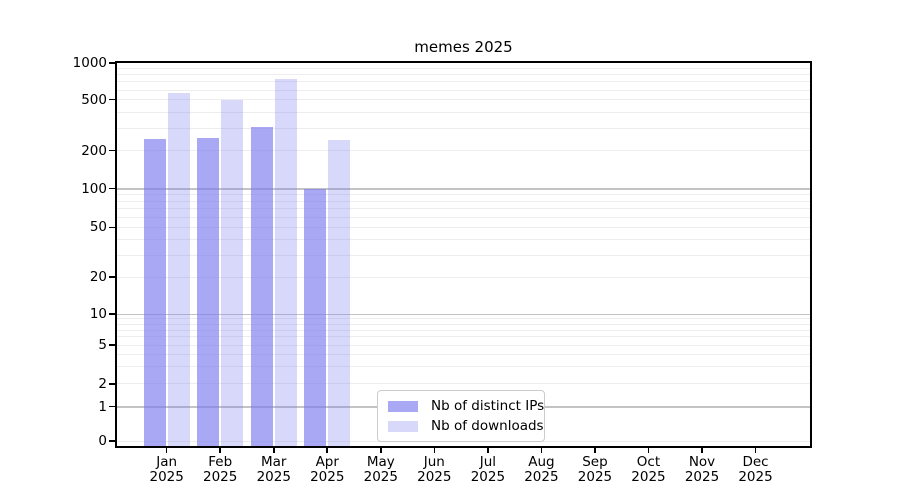  Describe the element at coordinates (488, 462) in the screenshot. I see `x-tick-month: Jul` at that location.